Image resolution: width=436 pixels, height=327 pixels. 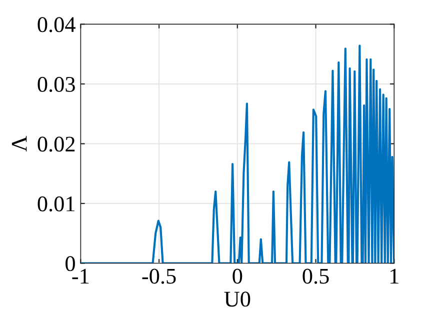 I want to click on y-tick-label: 0.02, so click(x=56, y=144).